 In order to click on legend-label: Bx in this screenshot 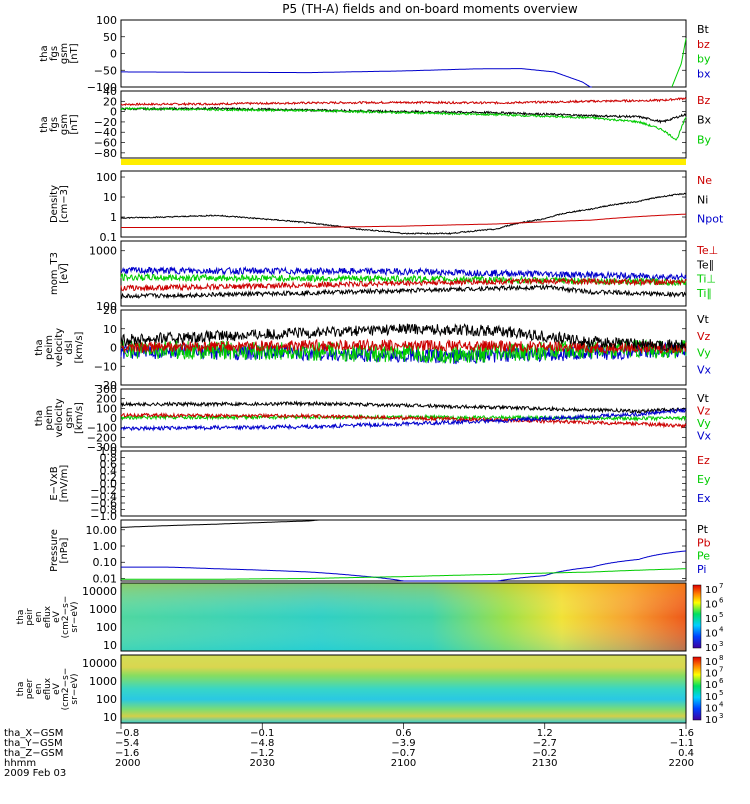, I will do `click(704, 120)`.